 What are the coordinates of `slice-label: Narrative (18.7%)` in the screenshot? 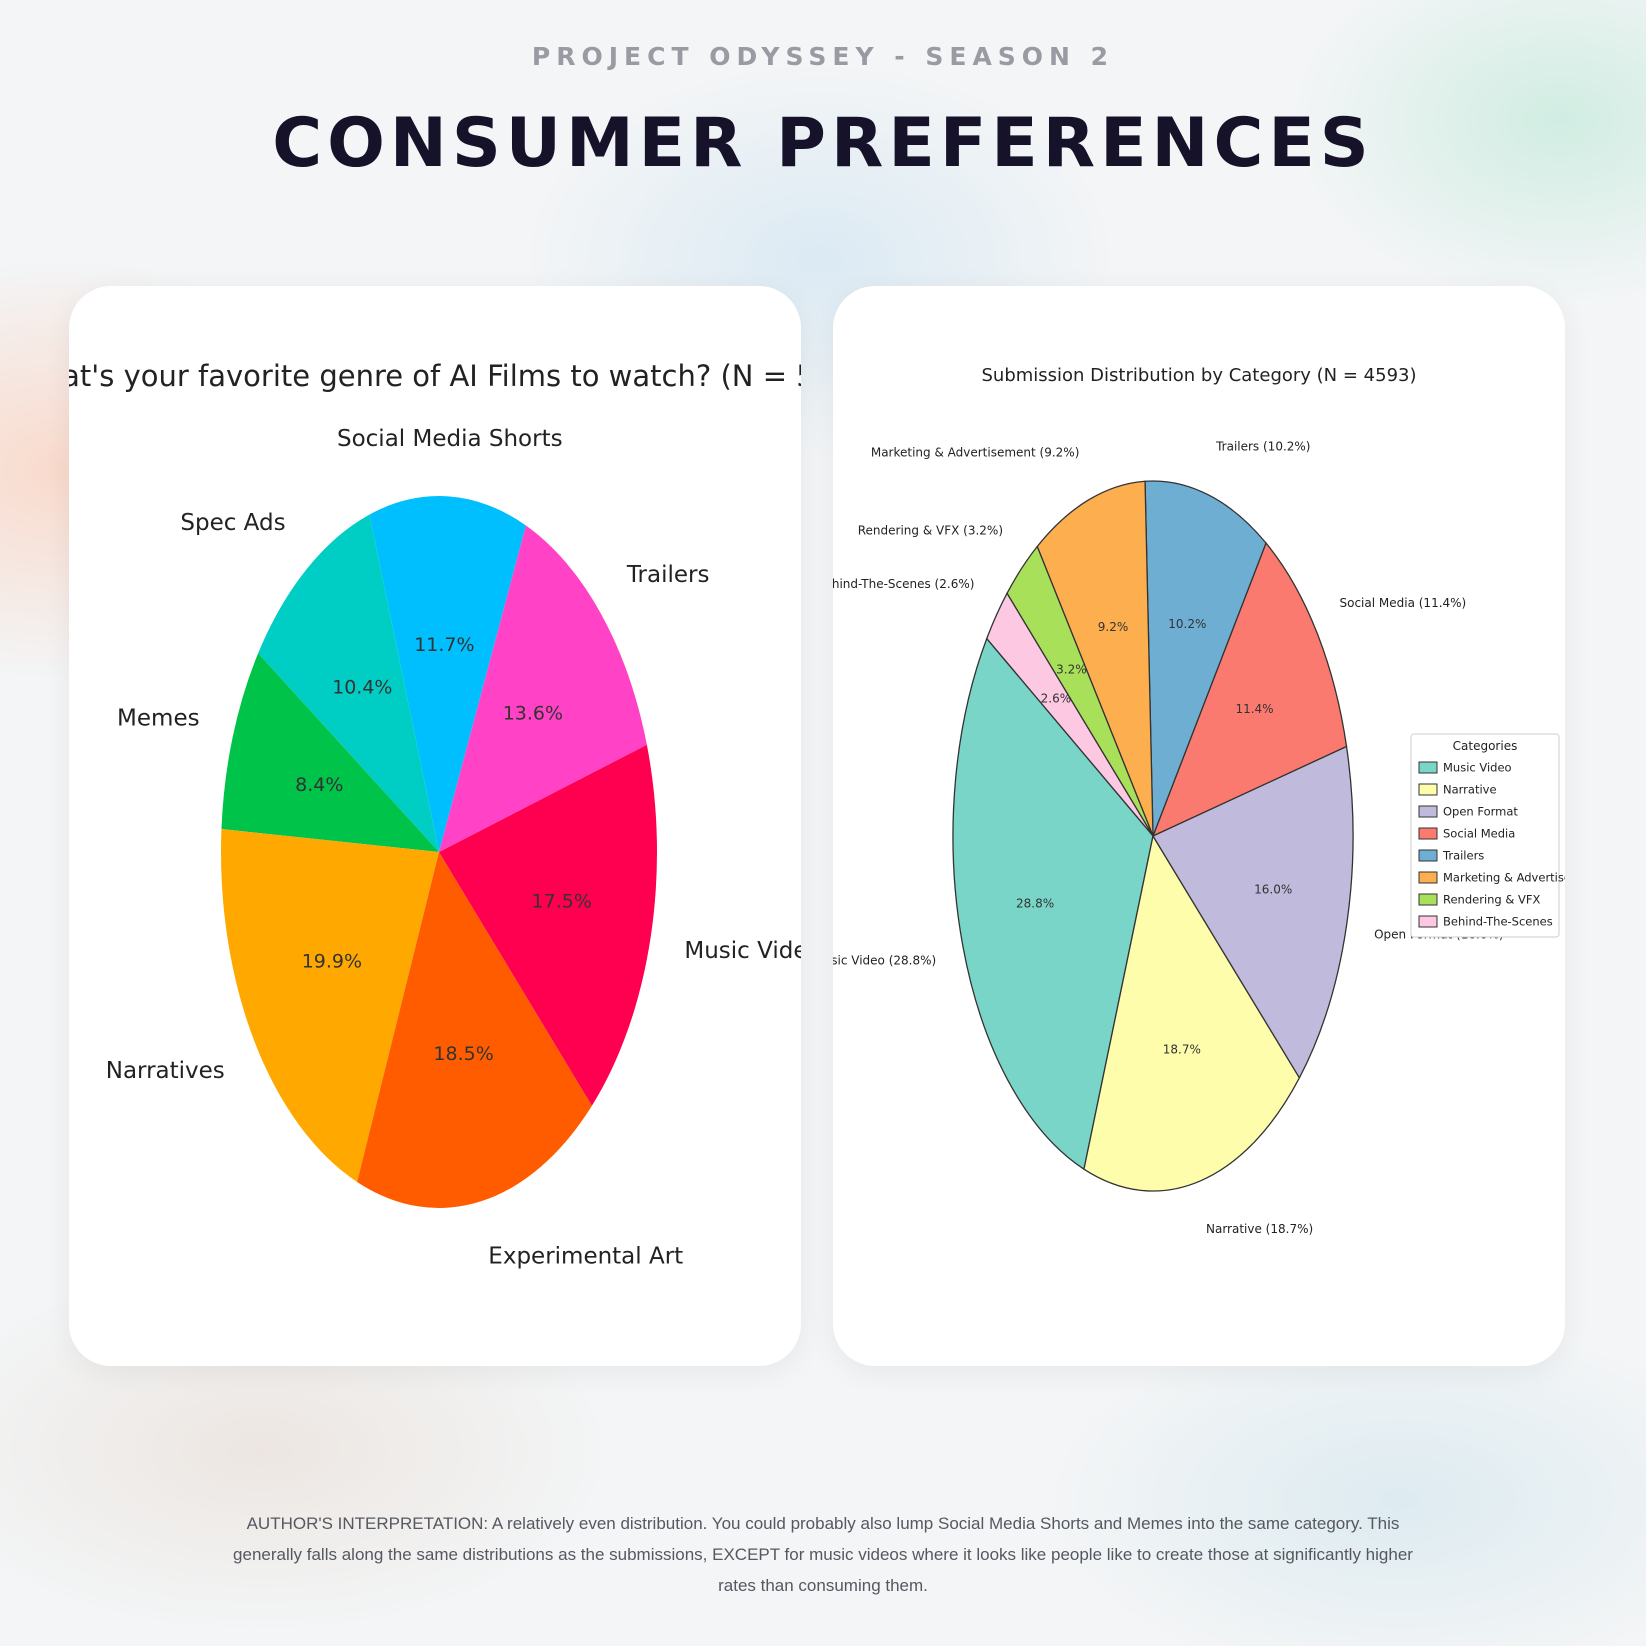 It's located at (1259, 1229).